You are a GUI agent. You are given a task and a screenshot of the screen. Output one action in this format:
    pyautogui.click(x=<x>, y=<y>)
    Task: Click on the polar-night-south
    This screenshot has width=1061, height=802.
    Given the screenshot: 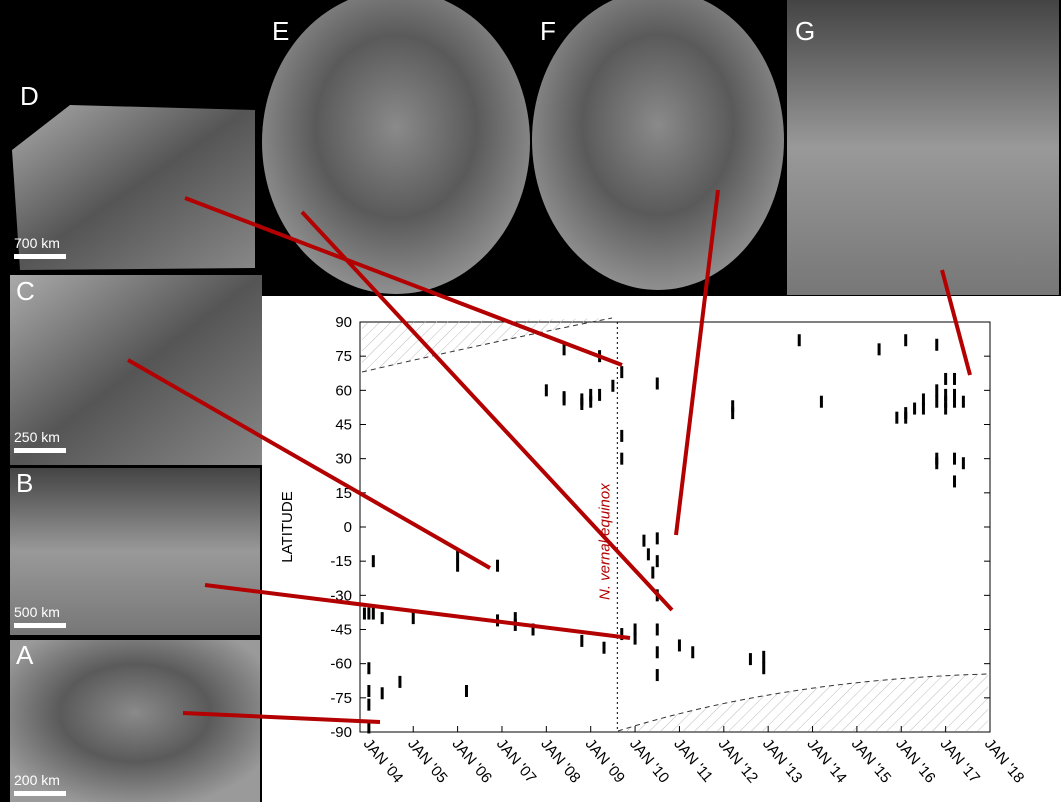 What is the action you would take?
    pyautogui.click(x=803, y=702)
    